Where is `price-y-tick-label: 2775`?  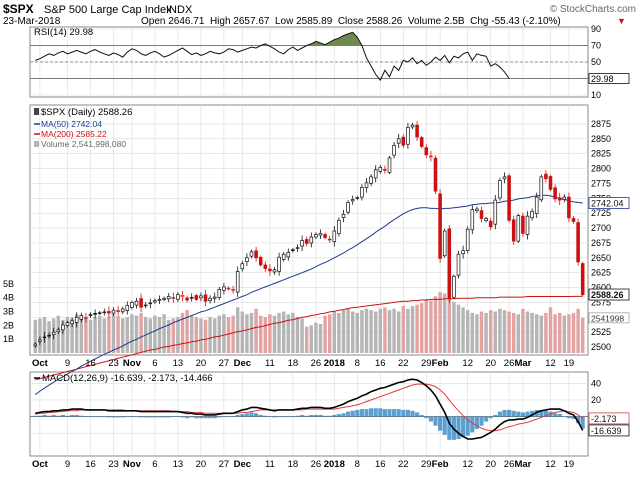
price-y-tick-label: 2775 is located at coordinates (601, 183).